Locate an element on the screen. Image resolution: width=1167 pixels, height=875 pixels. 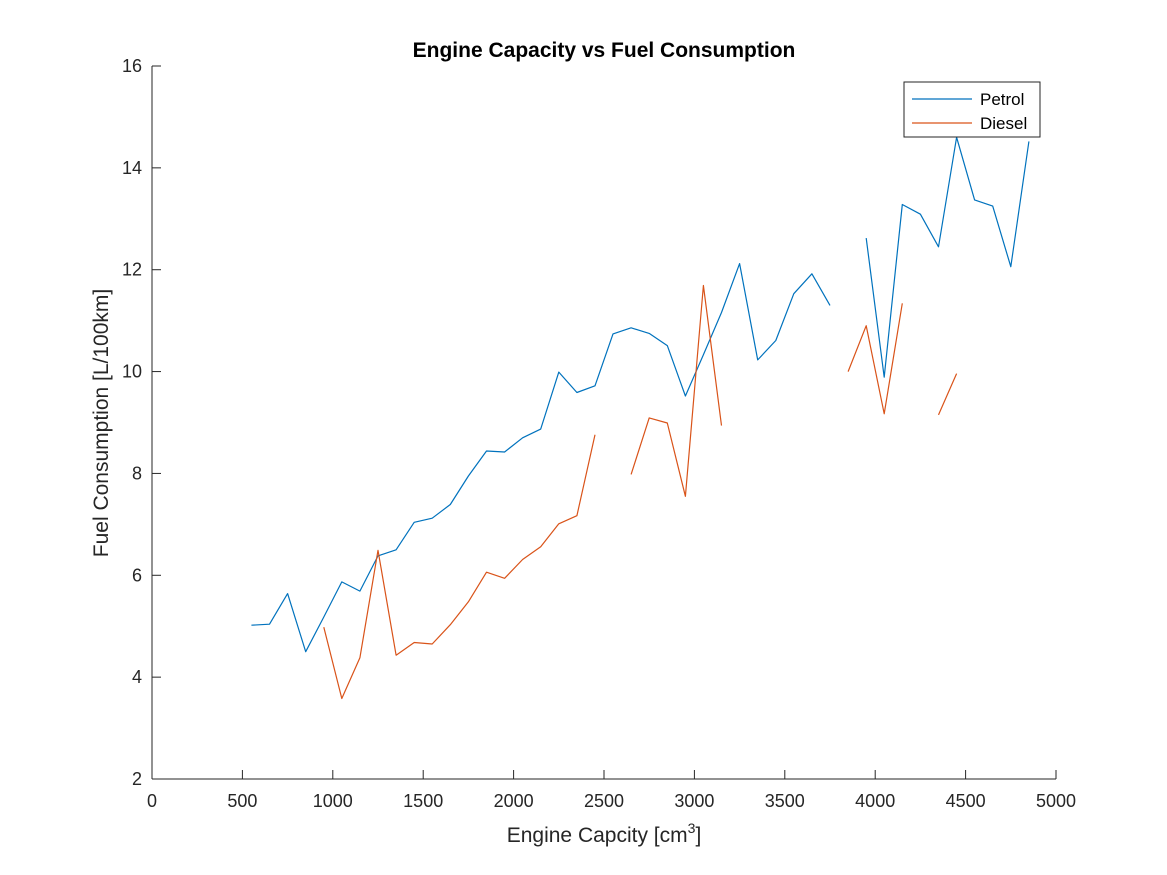
x-tick-label: 3500 is located at coordinates (785, 801).